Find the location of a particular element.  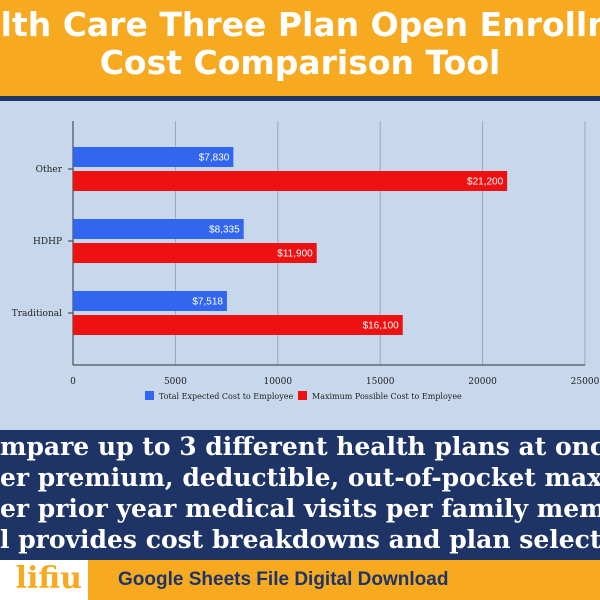

x-tick-label: 20000 is located at coordinates (482, 382).